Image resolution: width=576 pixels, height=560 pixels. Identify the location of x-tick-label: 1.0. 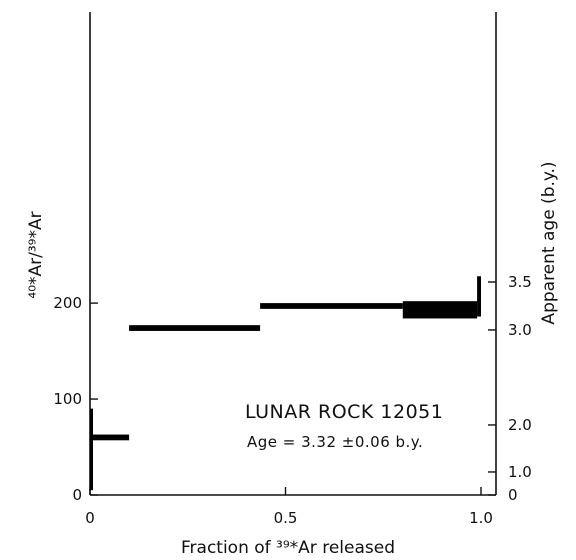
(481, 518).